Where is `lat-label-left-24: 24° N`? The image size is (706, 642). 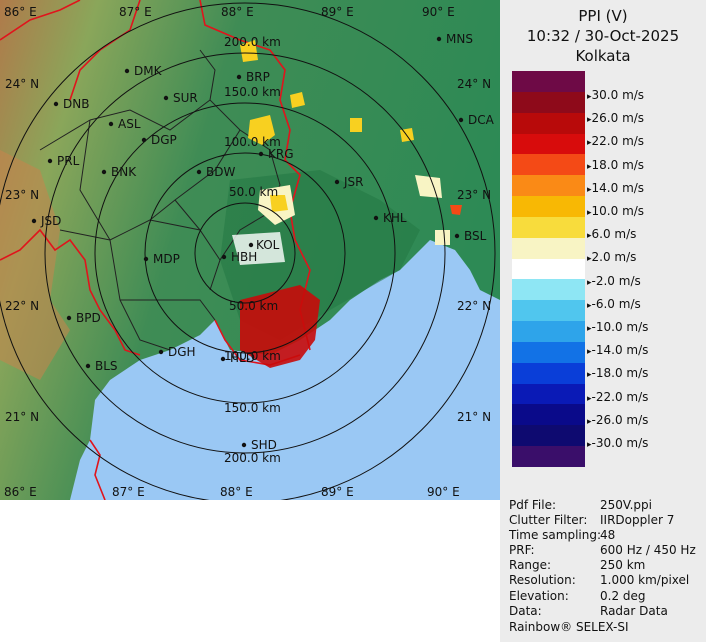
lat-label-left-24: 24° N is located at coordinates (22, 84).